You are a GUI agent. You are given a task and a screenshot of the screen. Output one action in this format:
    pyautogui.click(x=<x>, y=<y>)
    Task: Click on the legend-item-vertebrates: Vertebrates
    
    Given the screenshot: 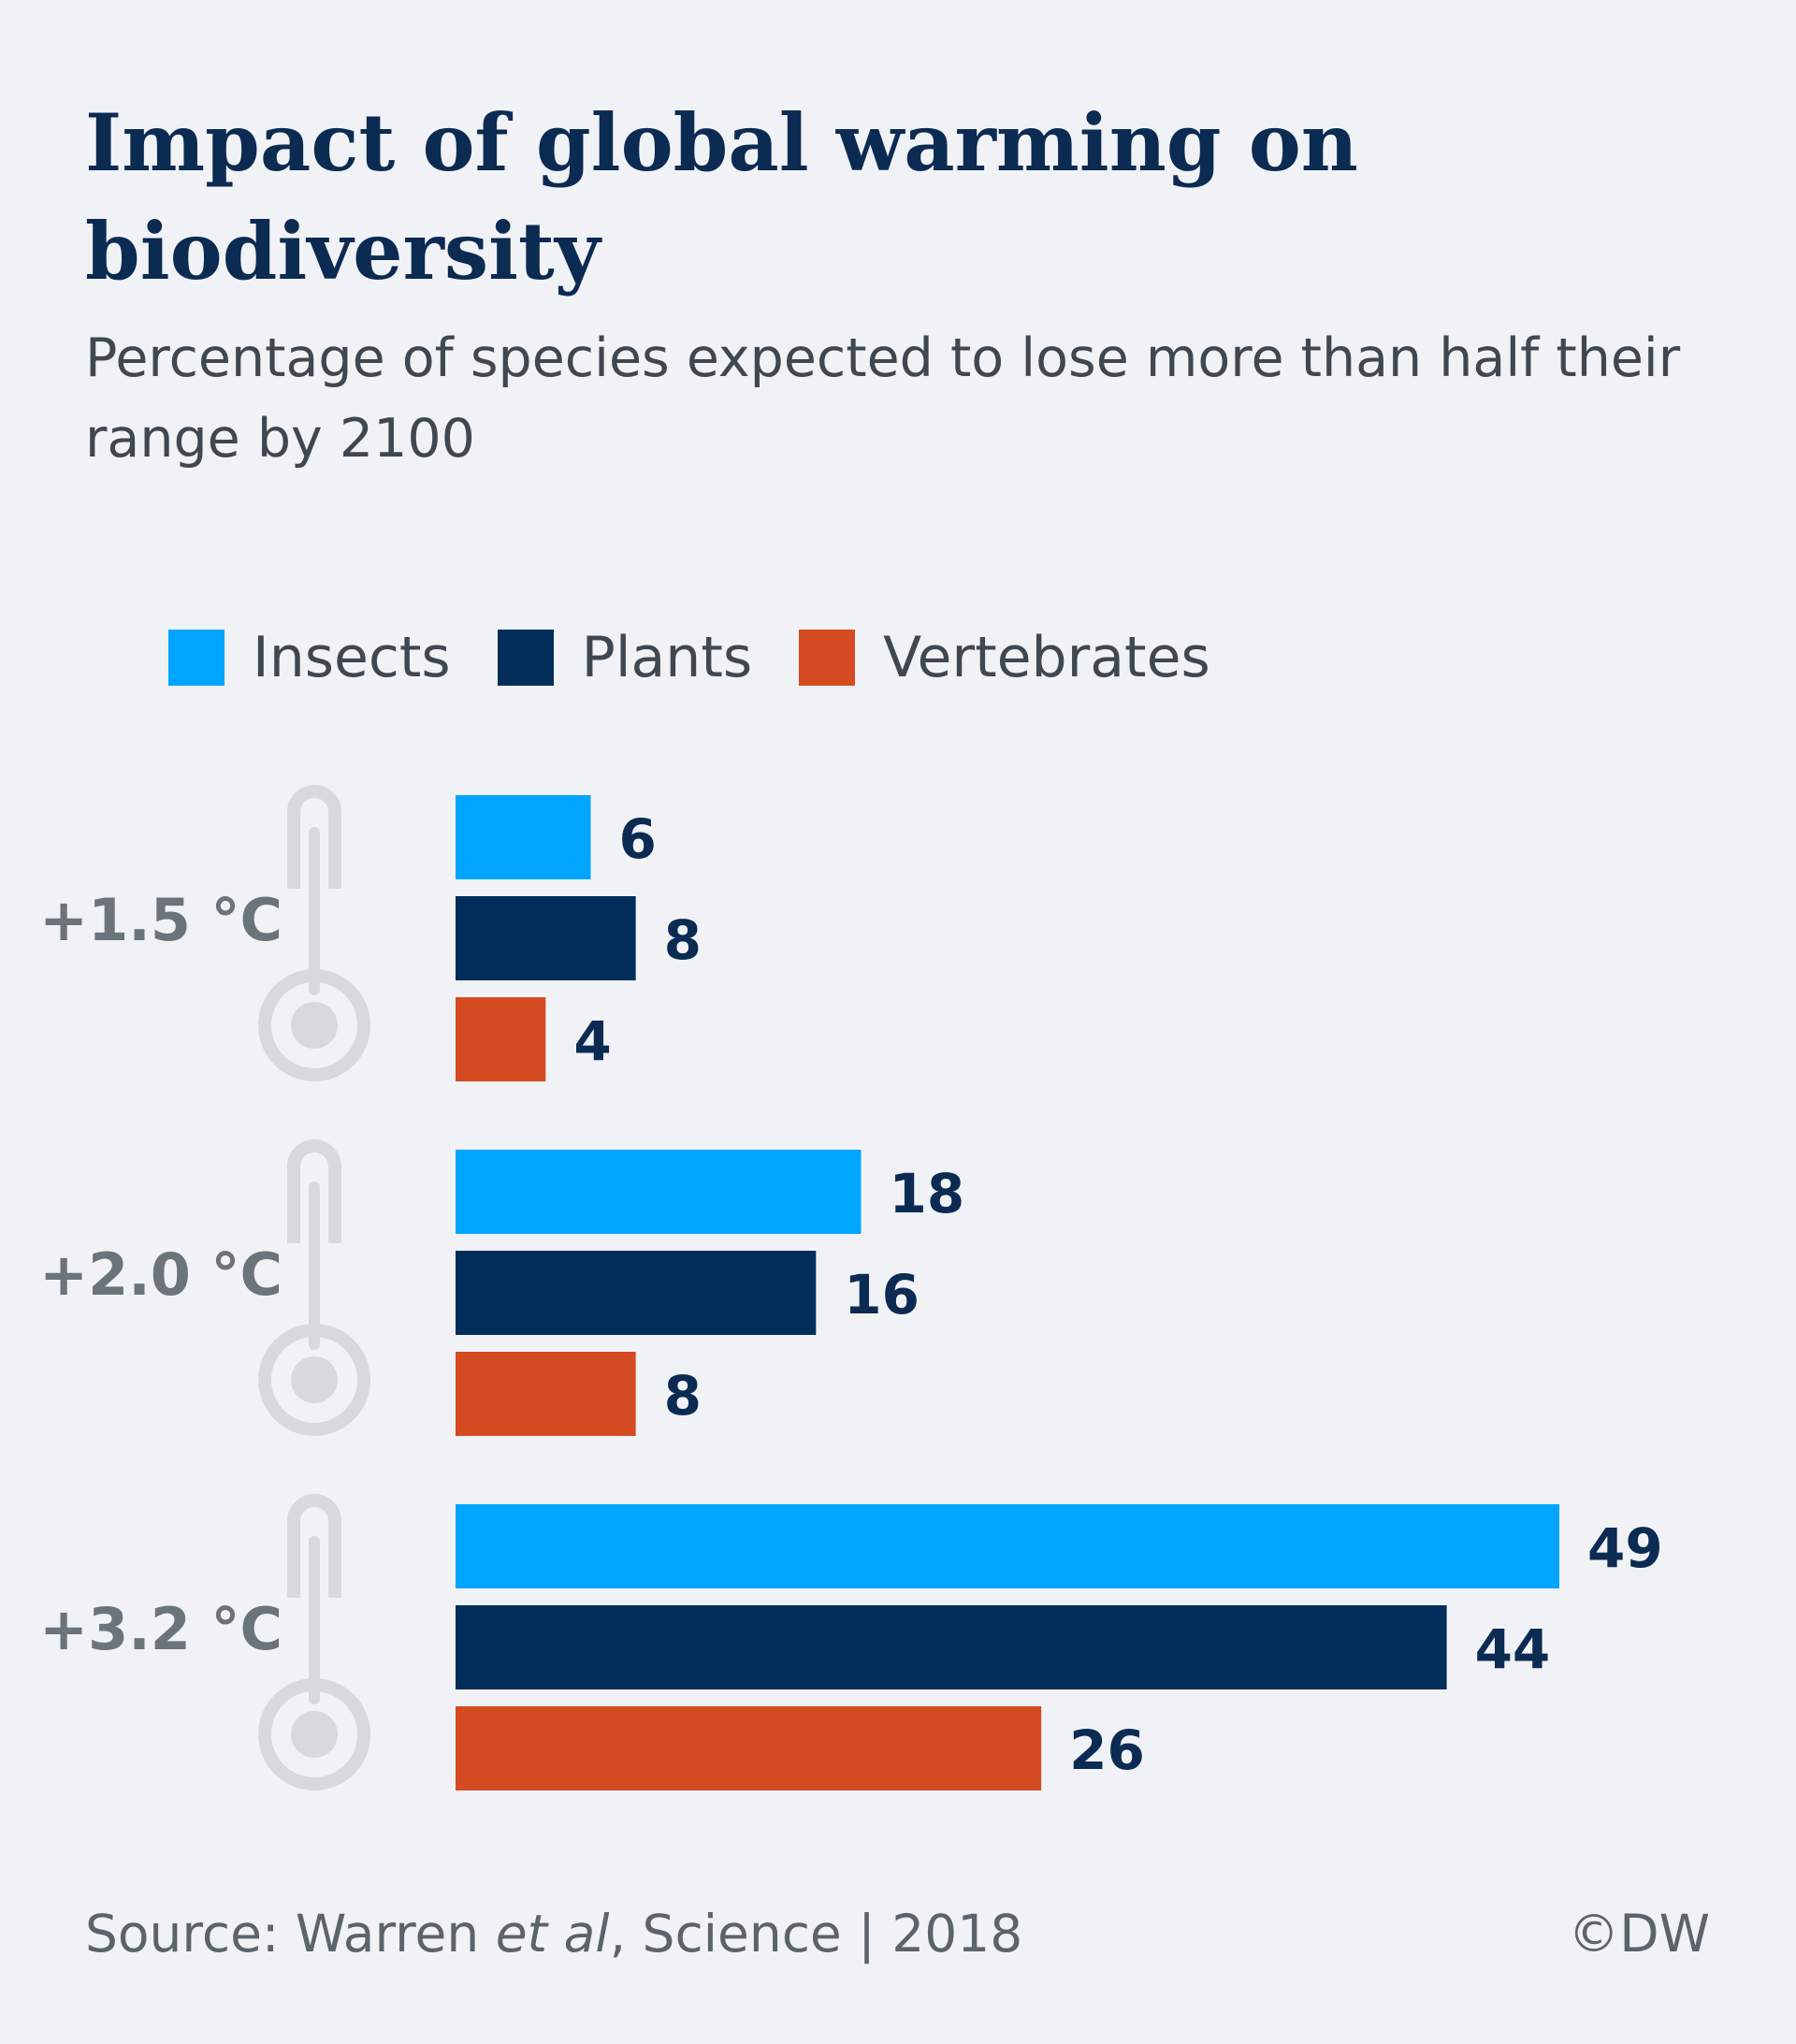 What is the action you would take?
    pyautogui.click(x=1005, y=657)
    